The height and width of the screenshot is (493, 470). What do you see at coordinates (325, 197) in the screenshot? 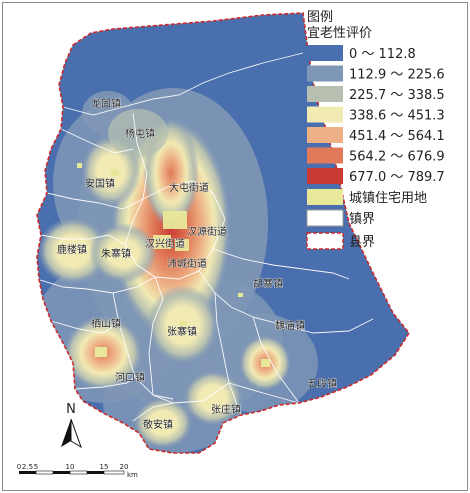
I see `residential-swatch` at bounding box center [325, 197].